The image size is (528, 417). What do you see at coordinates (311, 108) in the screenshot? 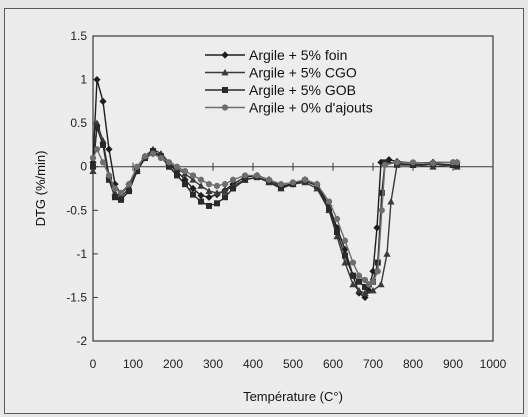
I see `legend-label: Argile + 0% d'ajouts` at bounding box center [311, 108].